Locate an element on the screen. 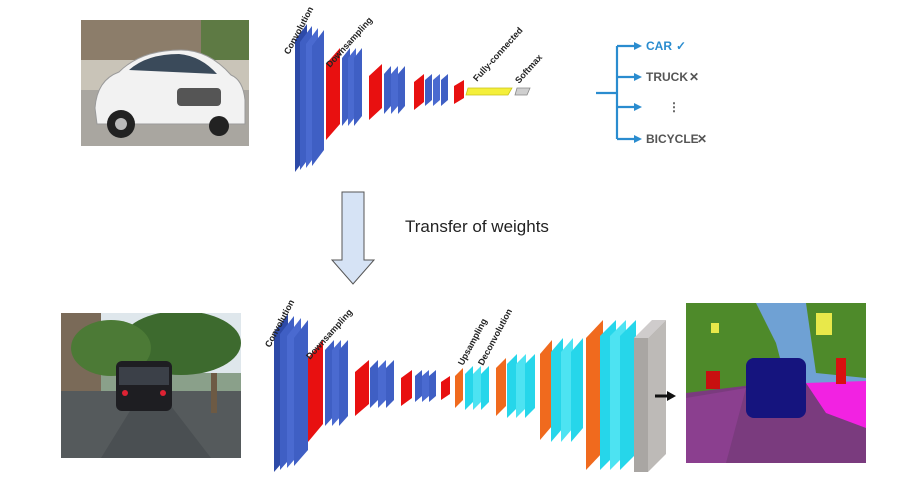 Image resolution: width=923 pixels, height=489 pixels. label-deconvolution: Deconvolution is located at coordinates (495, 337).